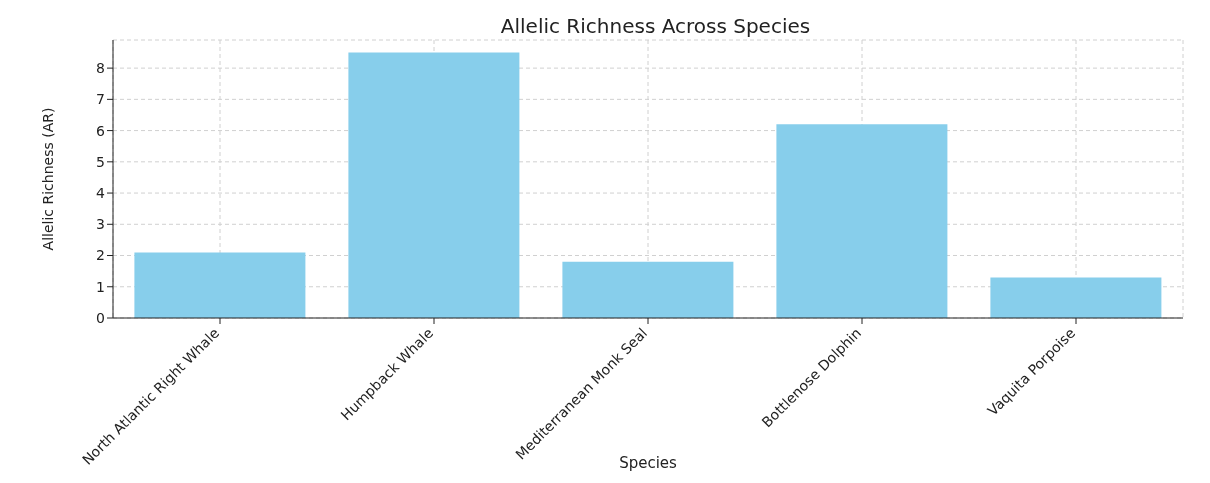 Image resolution: width=1210 pixels, height=483 pixels. I want to click on y-tick-label: 1, so click(100, 286).